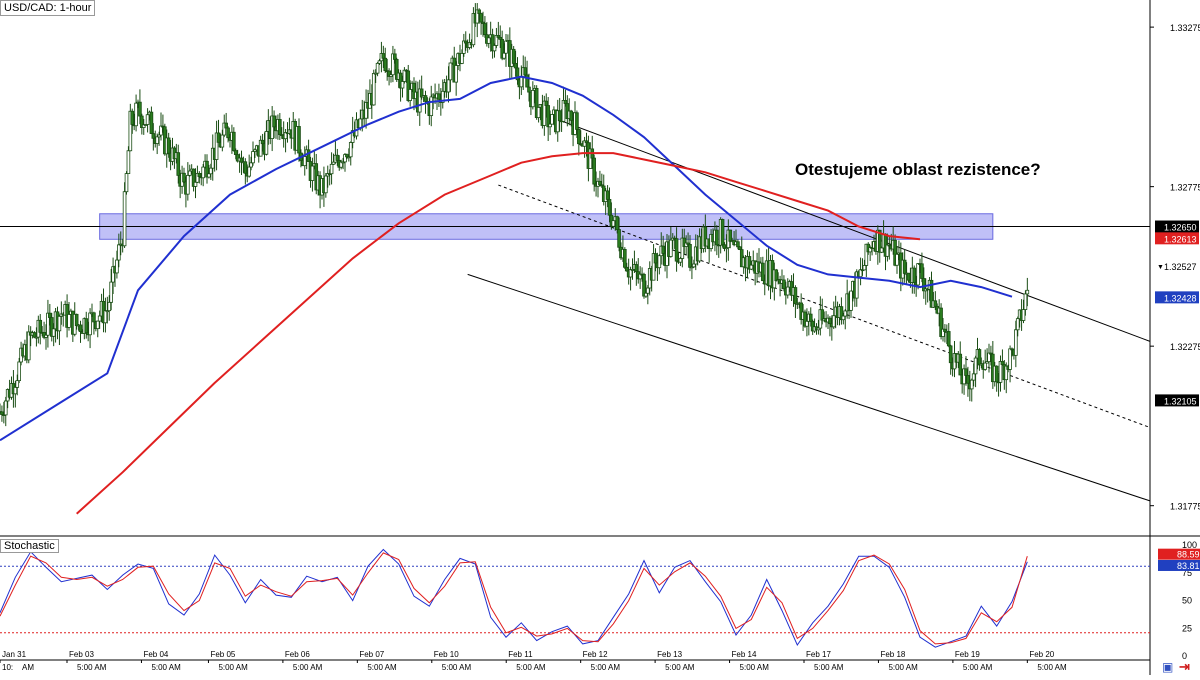 The image size is (1200, 680). I want to click on date-label: Feb 13, so click(669, 654).